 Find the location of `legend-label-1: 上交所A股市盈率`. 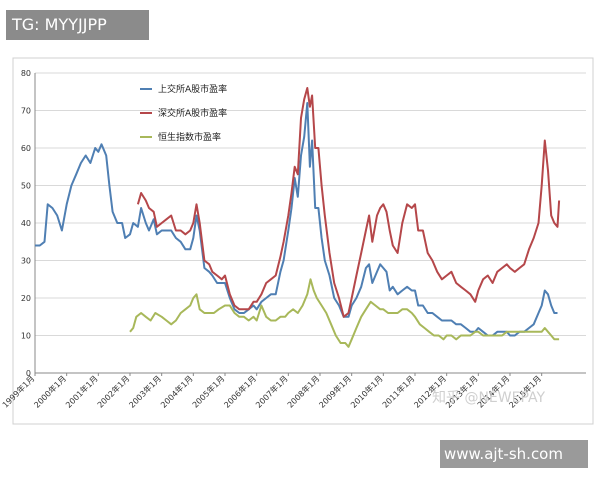

legend-label-1: 上交所A股市盈率 is located at coordinates (192, 89).